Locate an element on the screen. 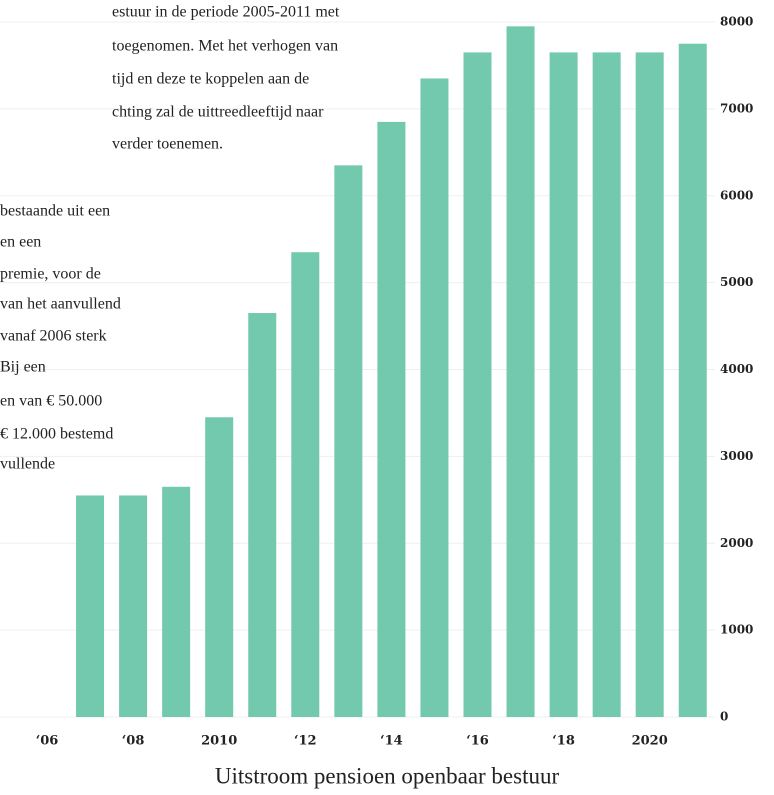 The width and height of the screenshot is (774, 795). annotation: tijd en deze te koppelen aan de is located at coordinates (210, 79).